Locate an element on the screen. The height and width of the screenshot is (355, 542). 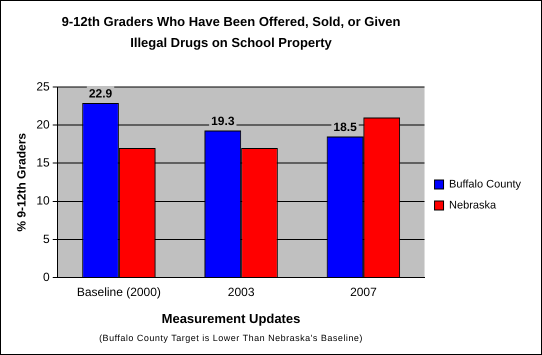
data-label: 22.9 is located at coordinates (100, 93).